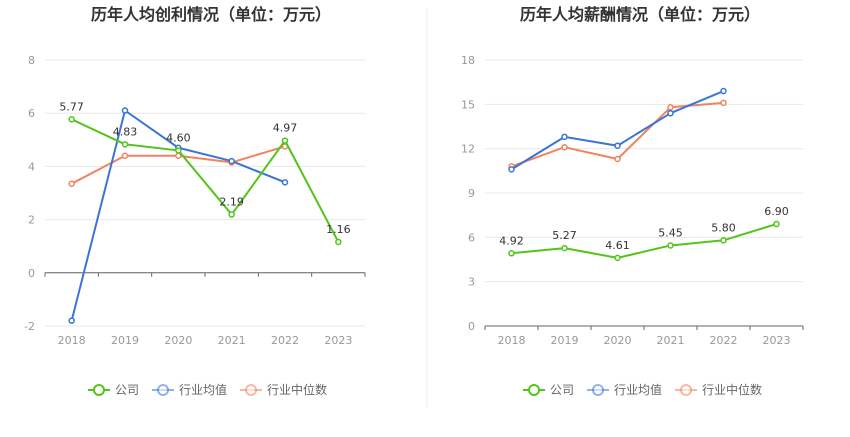  Describe the element at coordinates (511, 240) in the screenshot. I see `data-label: 4.92` at that location.